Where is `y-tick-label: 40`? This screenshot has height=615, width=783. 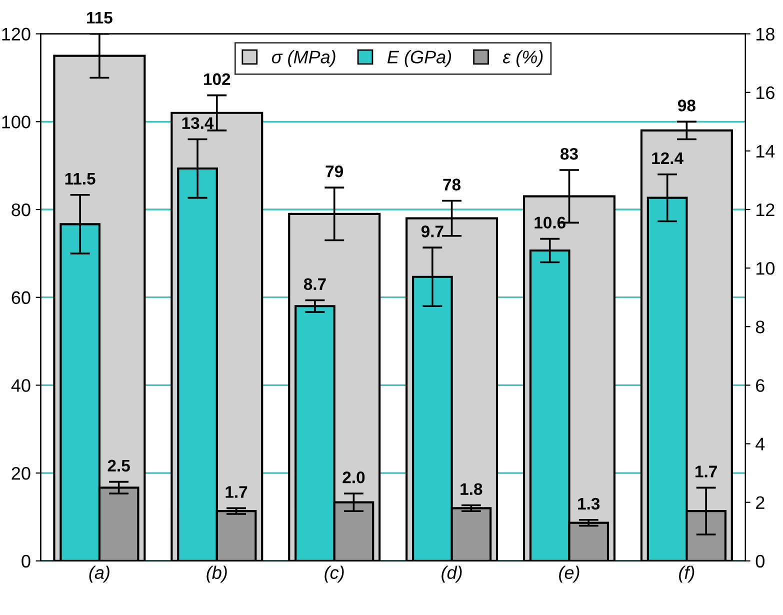
y-tick-label: 40 is located at coordinates (20, 385).